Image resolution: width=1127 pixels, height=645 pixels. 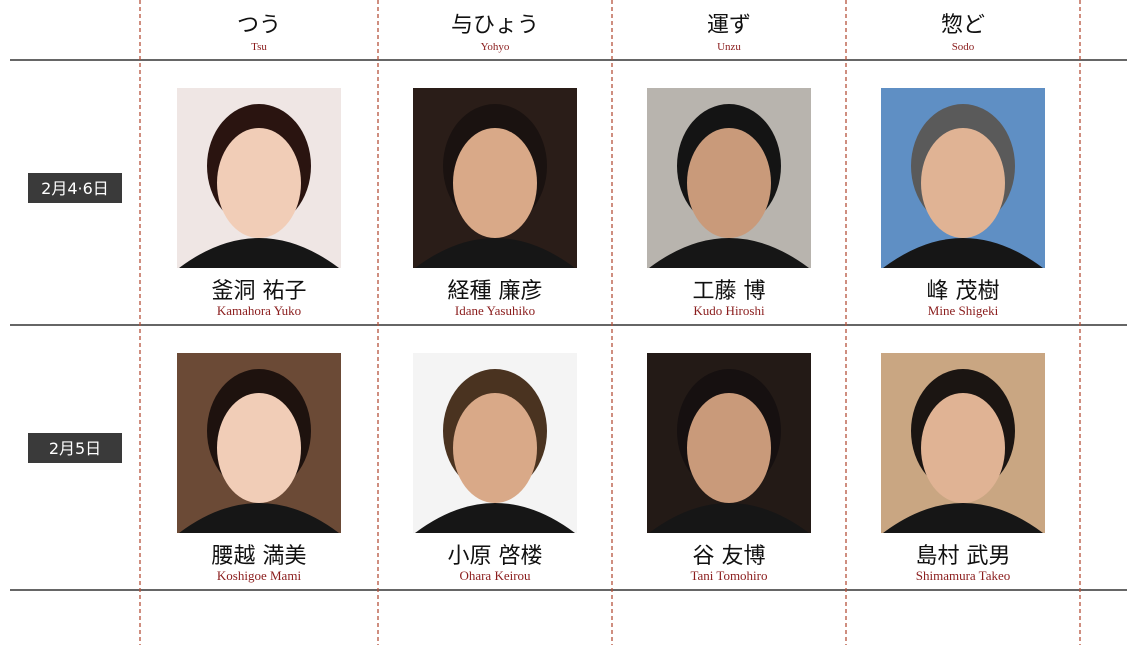 What do you see at coordinates (259, 291) in the screenshot?
I see `cast-name: 釜洞 祐子` at bounding box center [259, 291].